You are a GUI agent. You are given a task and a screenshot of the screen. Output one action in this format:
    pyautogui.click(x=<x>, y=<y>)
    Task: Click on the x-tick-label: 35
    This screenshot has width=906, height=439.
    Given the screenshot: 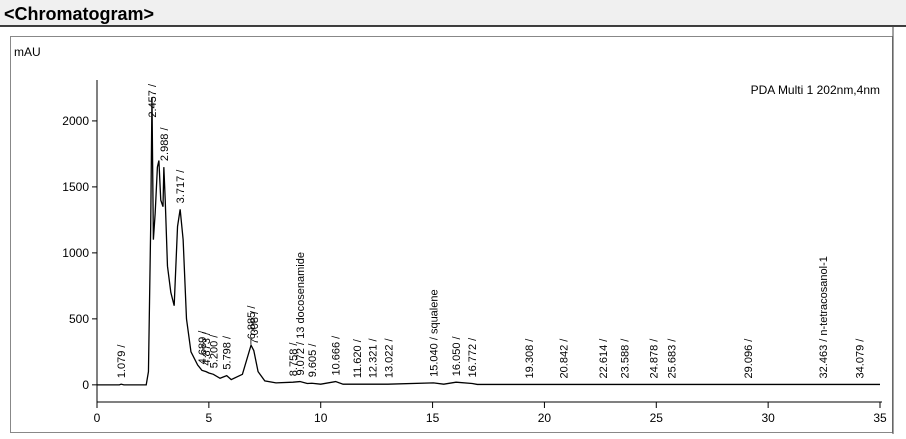 What is the action you would take?
    pyautogui.click(x=880, y=418)
    